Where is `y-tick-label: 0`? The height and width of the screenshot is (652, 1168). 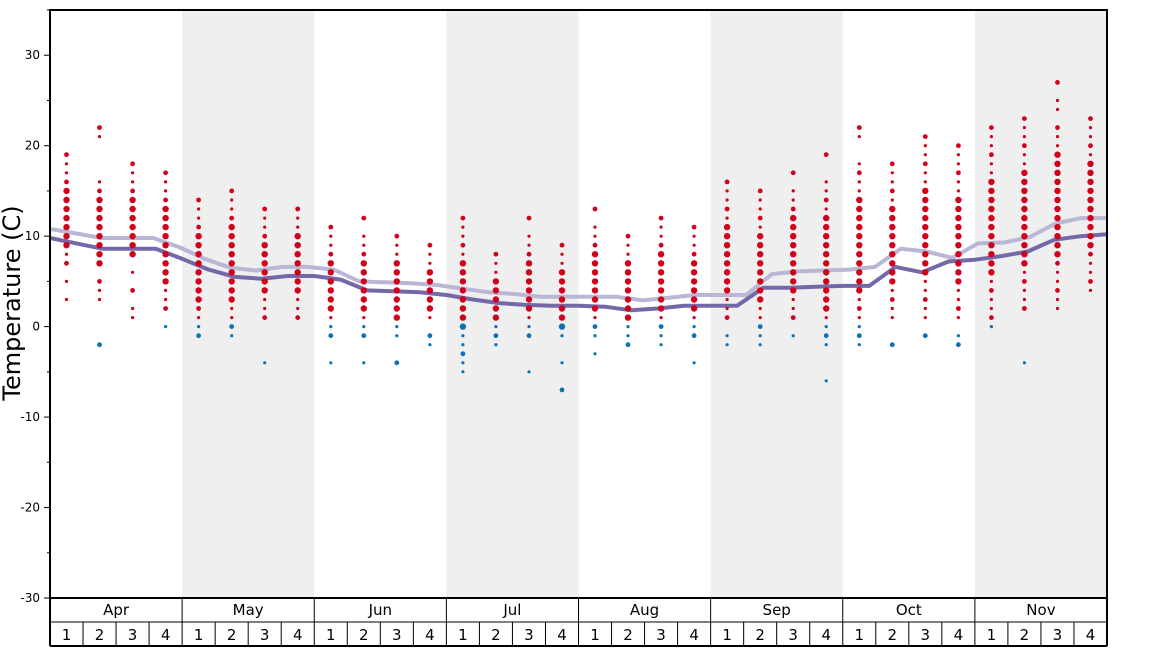 y-tick-label: 0 is located at coordinates (36, 327).